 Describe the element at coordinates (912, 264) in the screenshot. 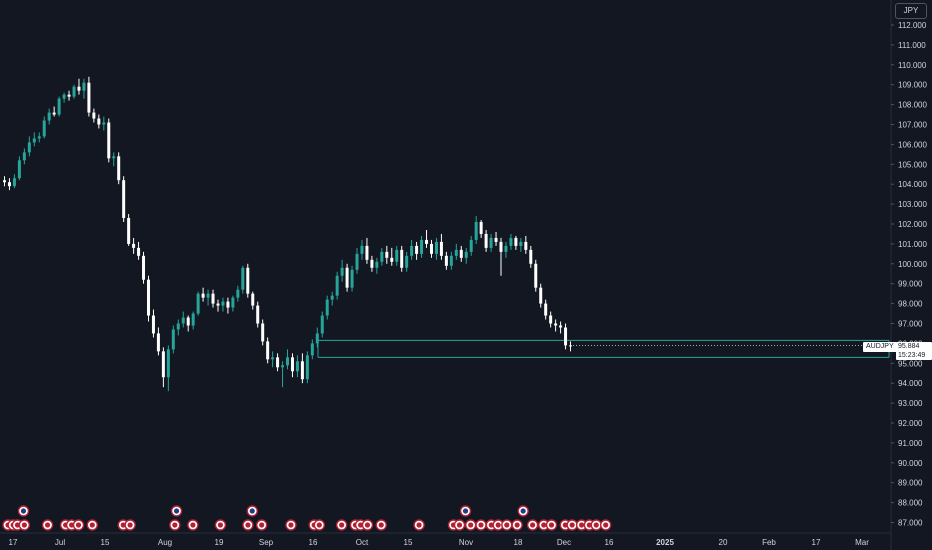

I see `price-tick-label: 100.000` at that location.